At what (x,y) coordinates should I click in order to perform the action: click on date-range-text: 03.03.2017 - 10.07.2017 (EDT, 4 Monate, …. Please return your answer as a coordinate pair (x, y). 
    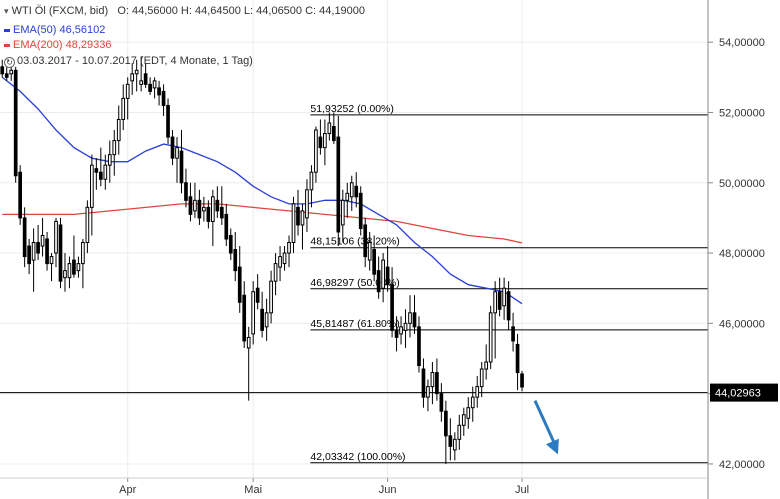
    Looking at the image, I should click on (135, 61).